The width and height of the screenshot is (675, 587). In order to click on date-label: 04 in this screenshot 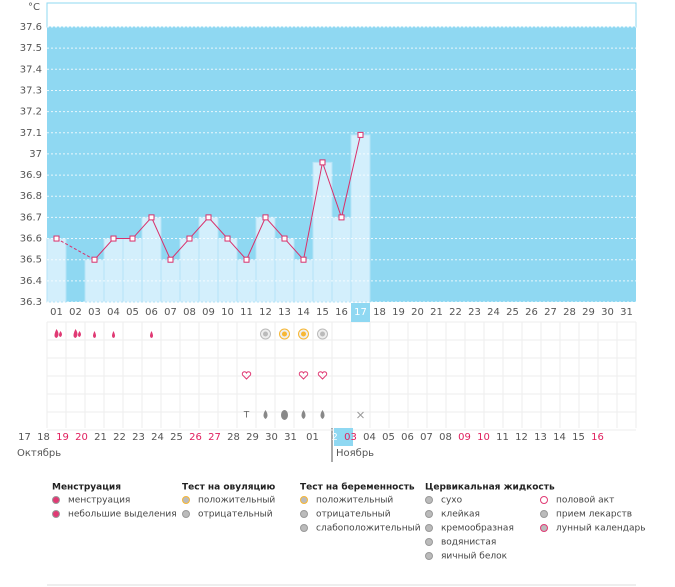, I will do `click(369, 437)`.